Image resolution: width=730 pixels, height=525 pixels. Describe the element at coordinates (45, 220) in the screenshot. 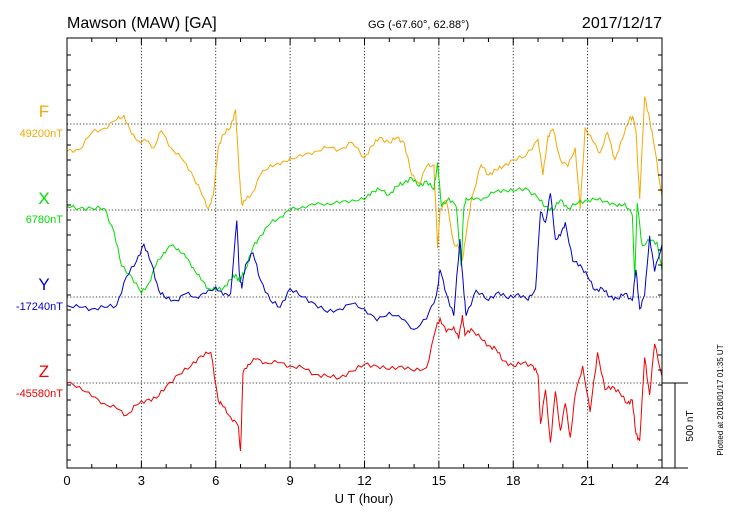

I see `series-baseline-x: 6780nT` at that location.